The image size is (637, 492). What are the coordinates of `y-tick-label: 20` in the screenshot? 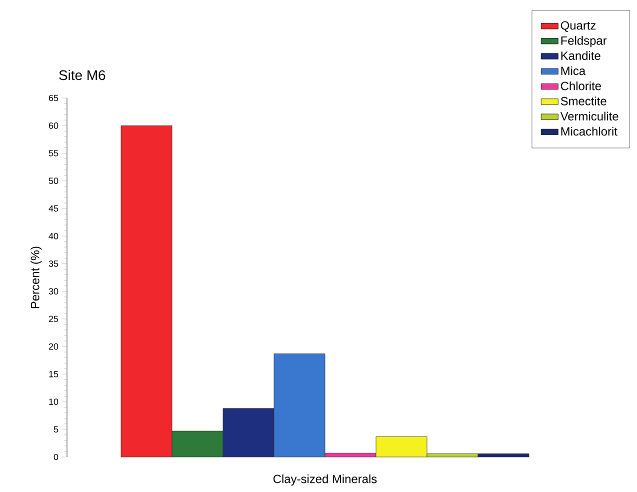 It's located at (53, 346).